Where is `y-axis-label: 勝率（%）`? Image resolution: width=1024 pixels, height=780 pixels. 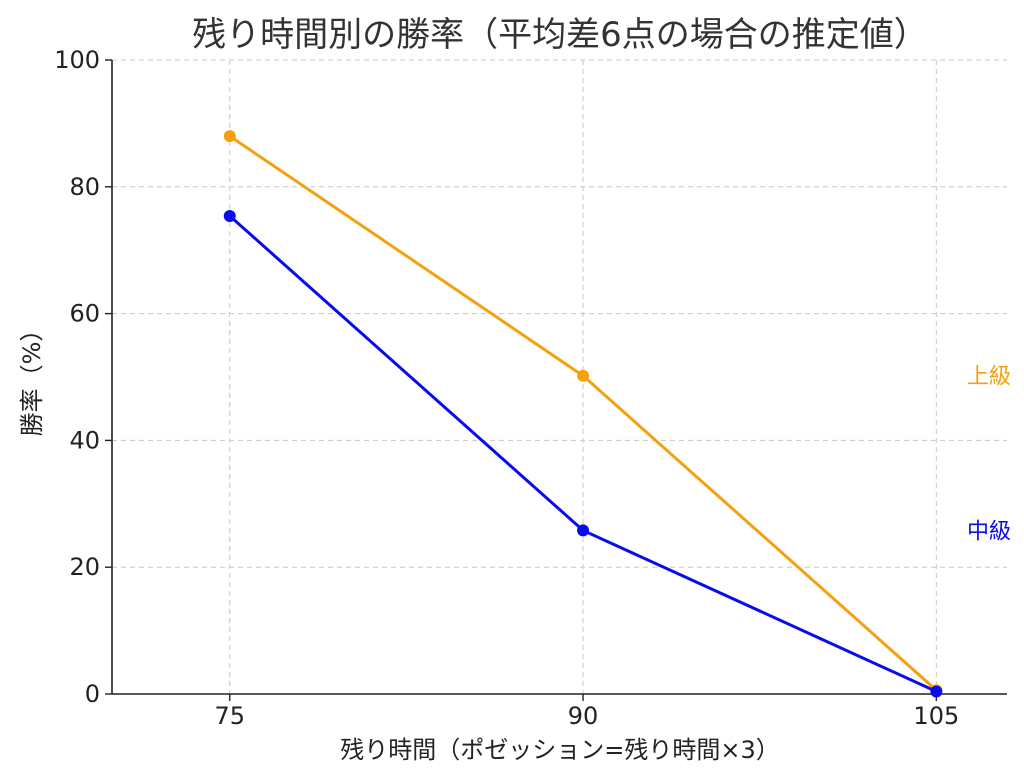 y-axis-label: 勝率（%） is located at coordinates (32, 377).